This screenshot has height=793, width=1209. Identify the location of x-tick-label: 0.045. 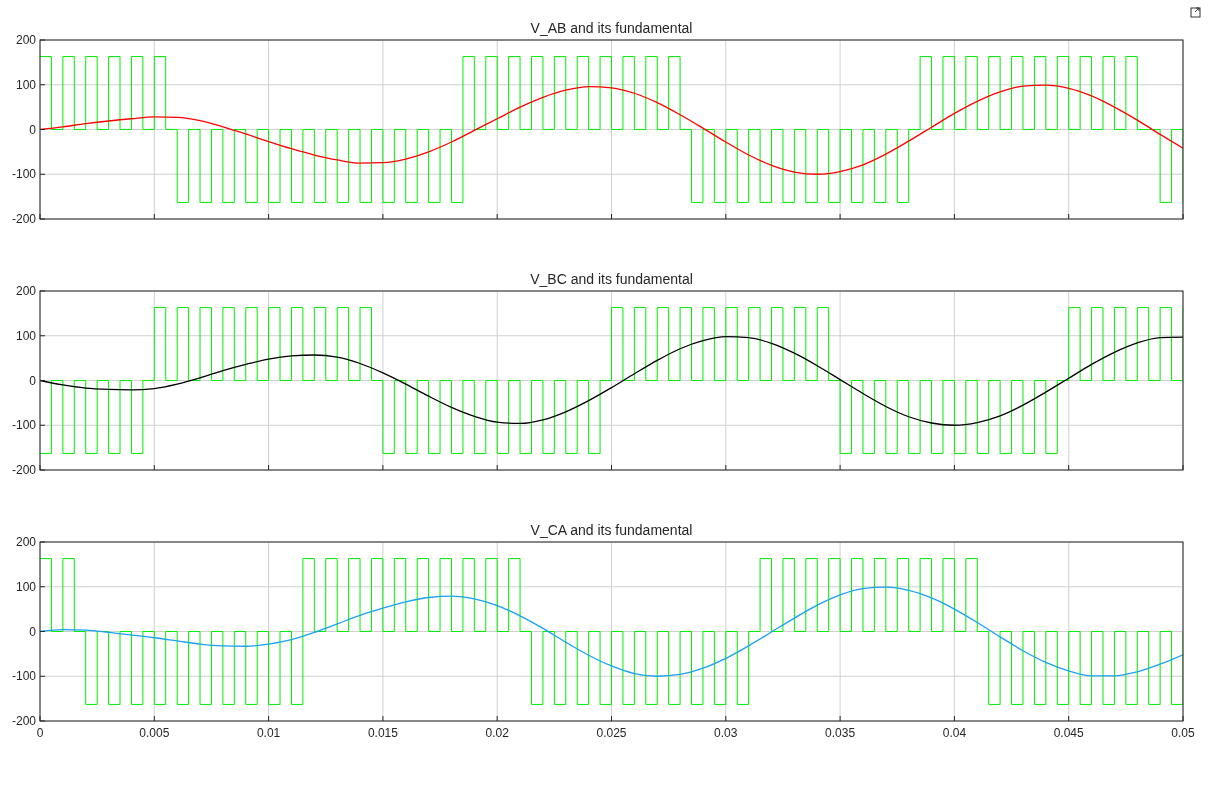
(1069, 733).